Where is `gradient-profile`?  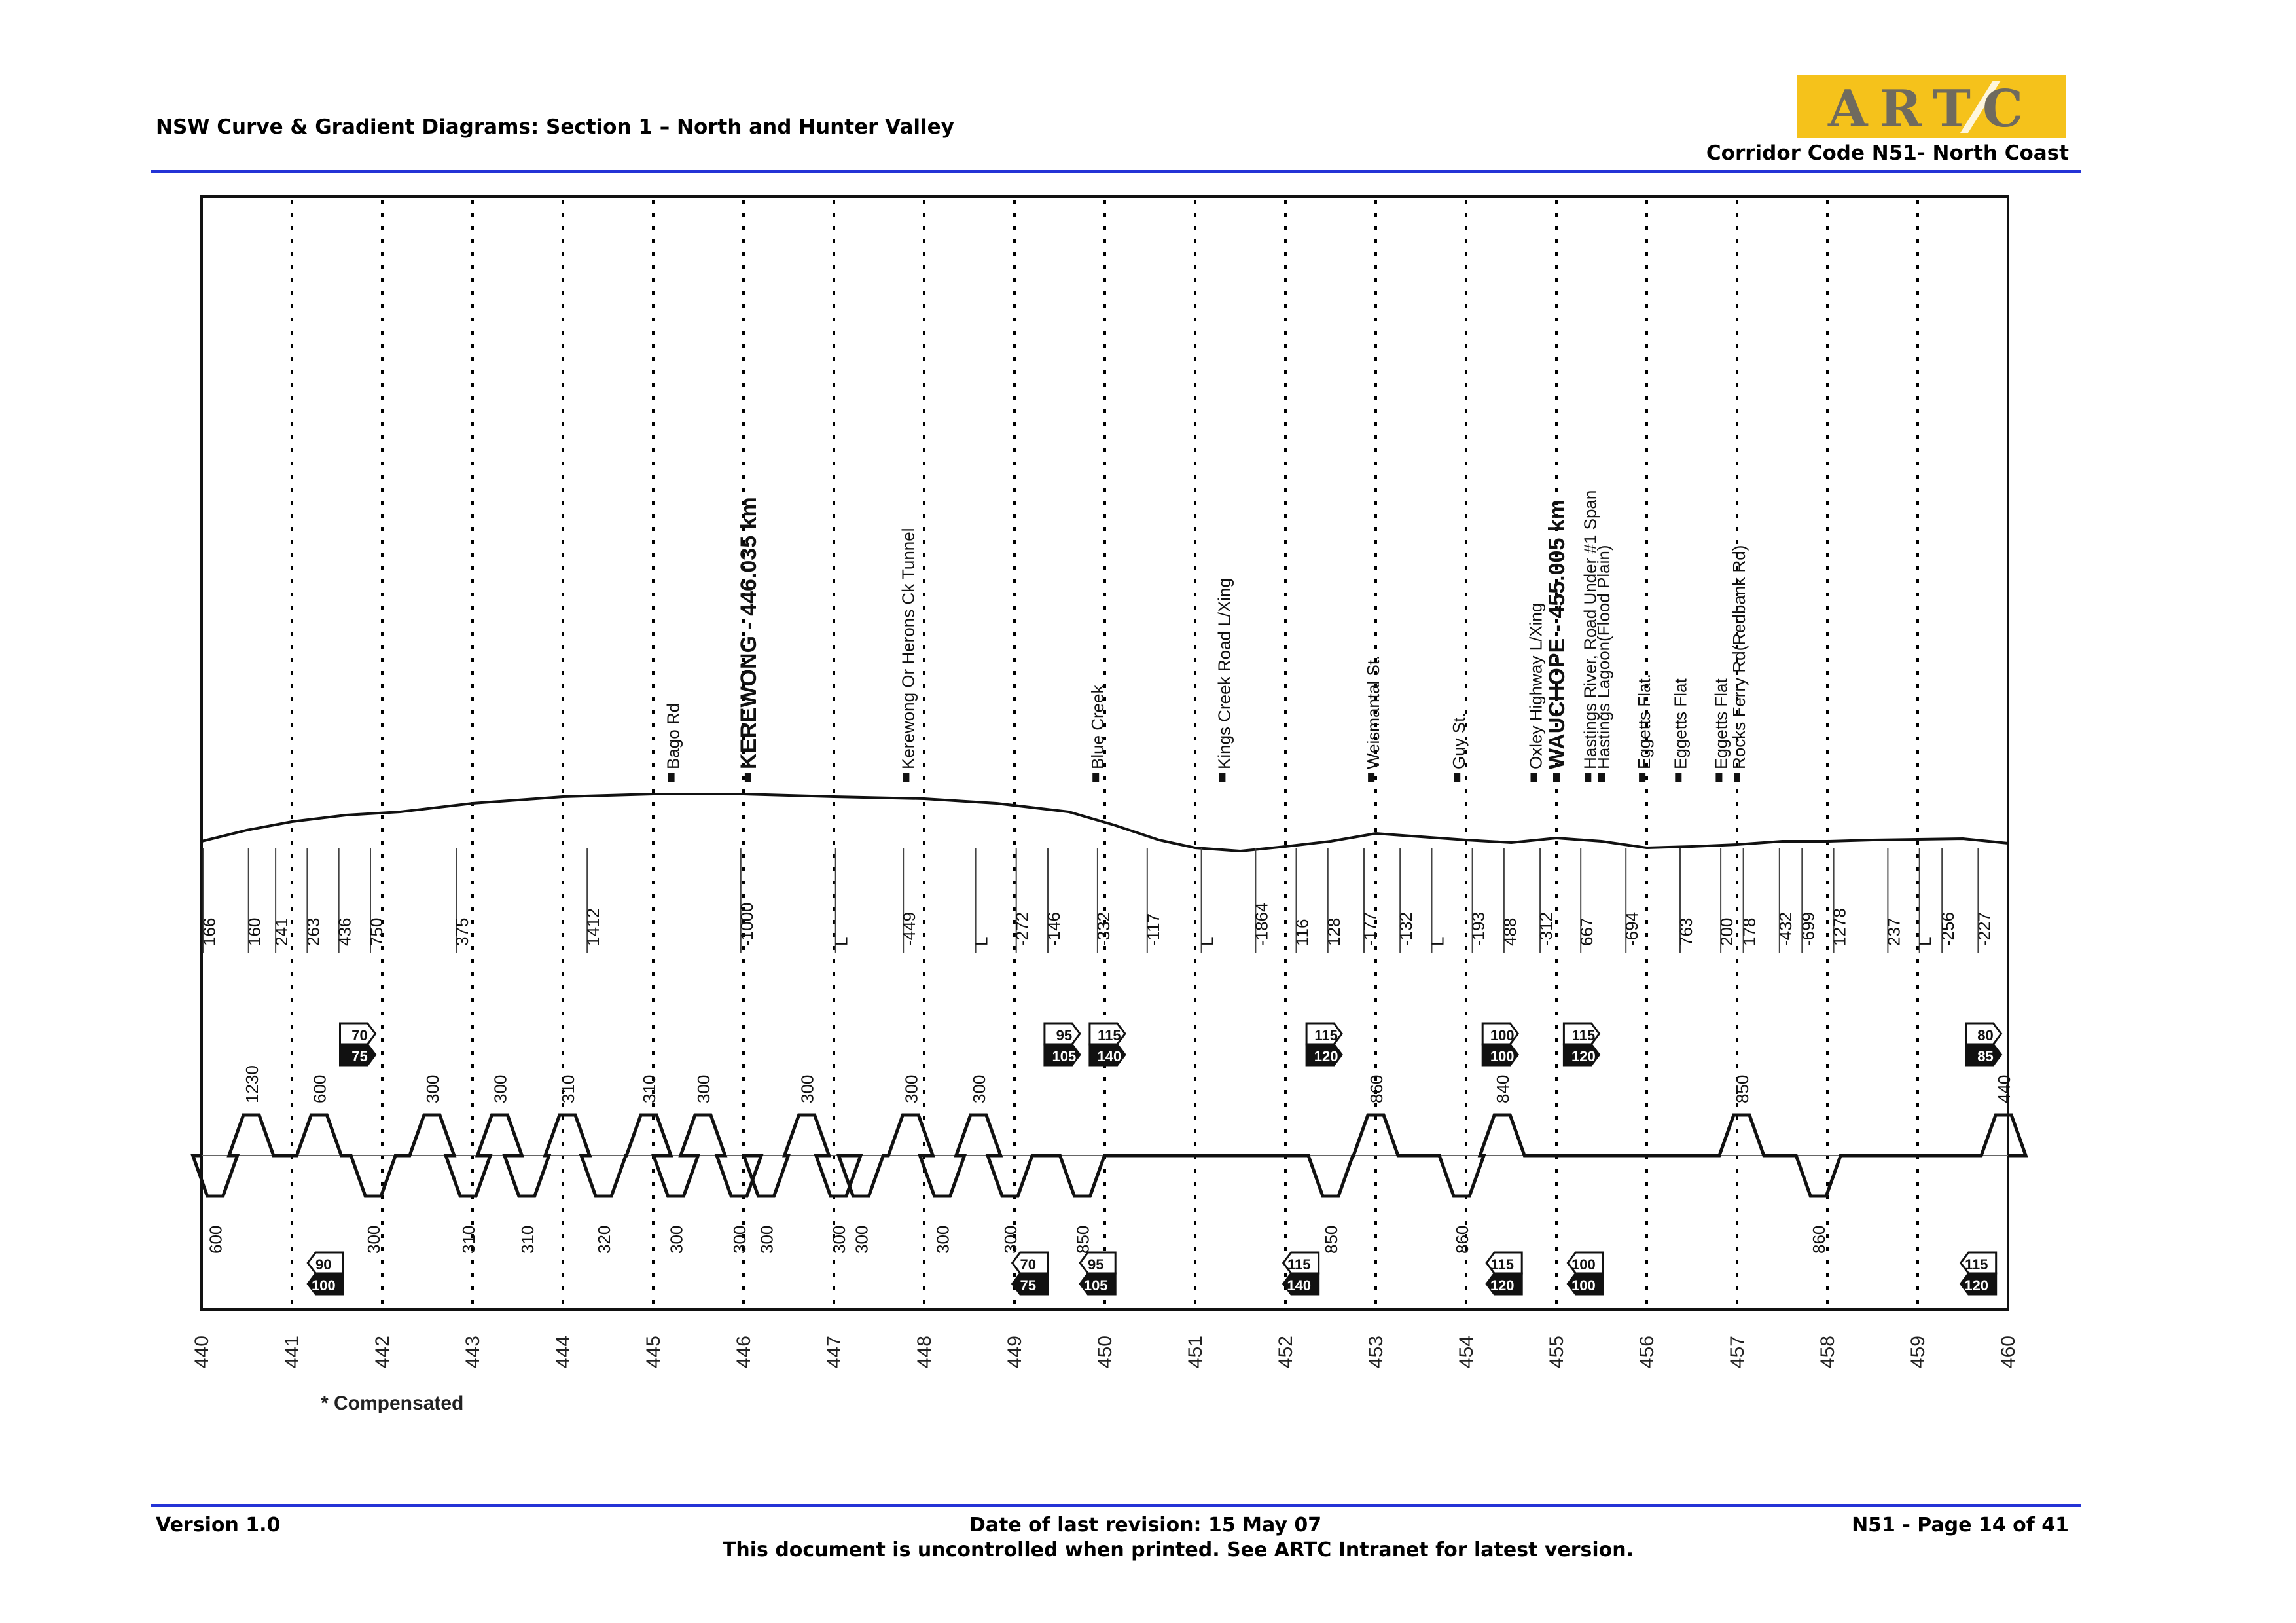
gradient-profile is located at coordinates (1105, 823).